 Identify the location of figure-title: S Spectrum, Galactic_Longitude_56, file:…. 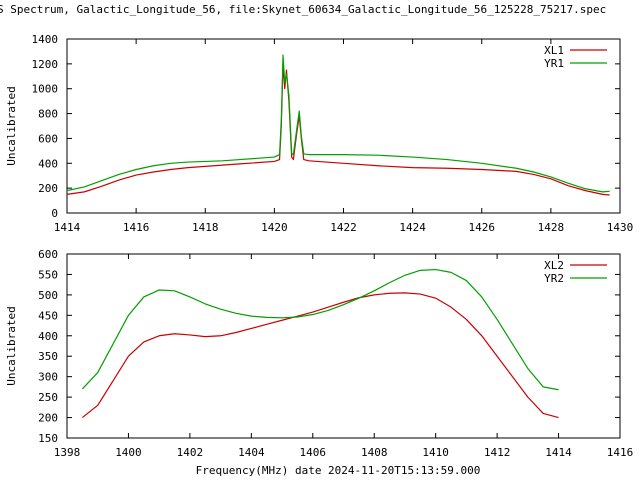
(303, 9).